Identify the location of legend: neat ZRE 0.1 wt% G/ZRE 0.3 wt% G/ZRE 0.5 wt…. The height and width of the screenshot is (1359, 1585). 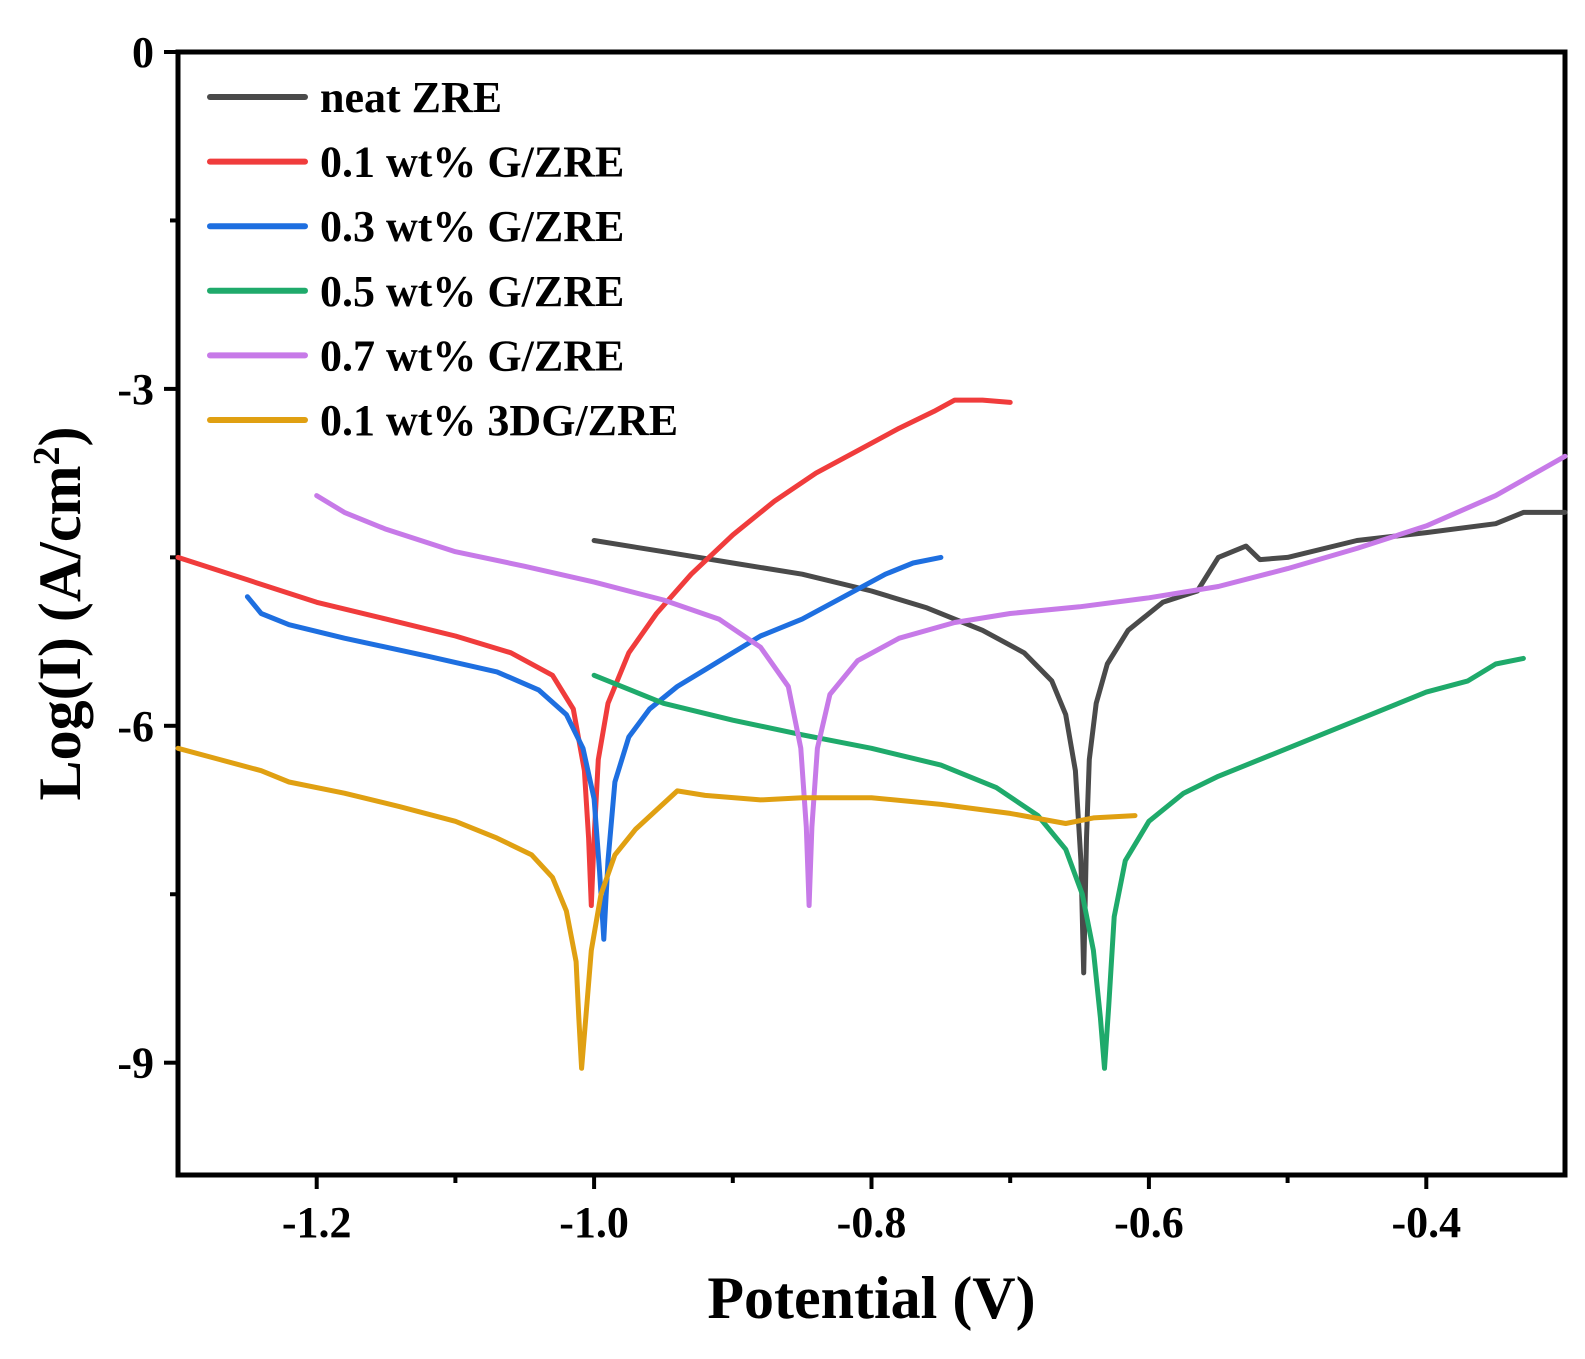
(442, 259).